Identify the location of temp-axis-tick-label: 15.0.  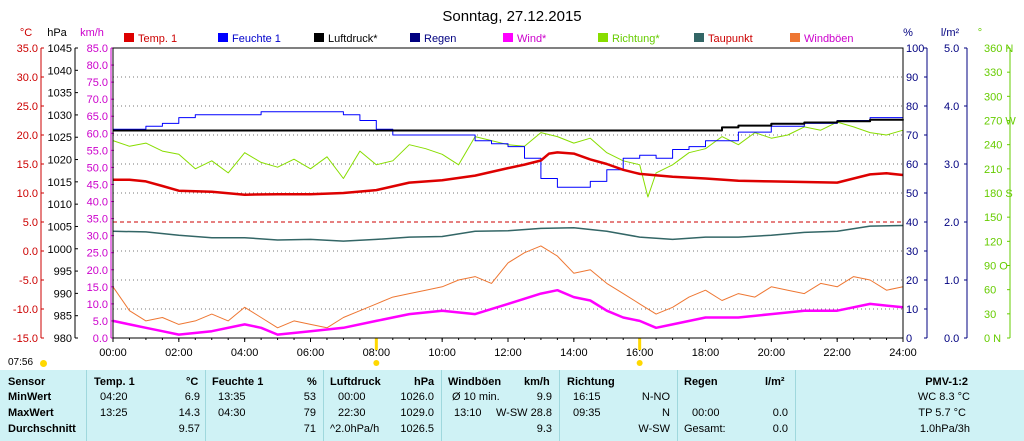
(27, 165).